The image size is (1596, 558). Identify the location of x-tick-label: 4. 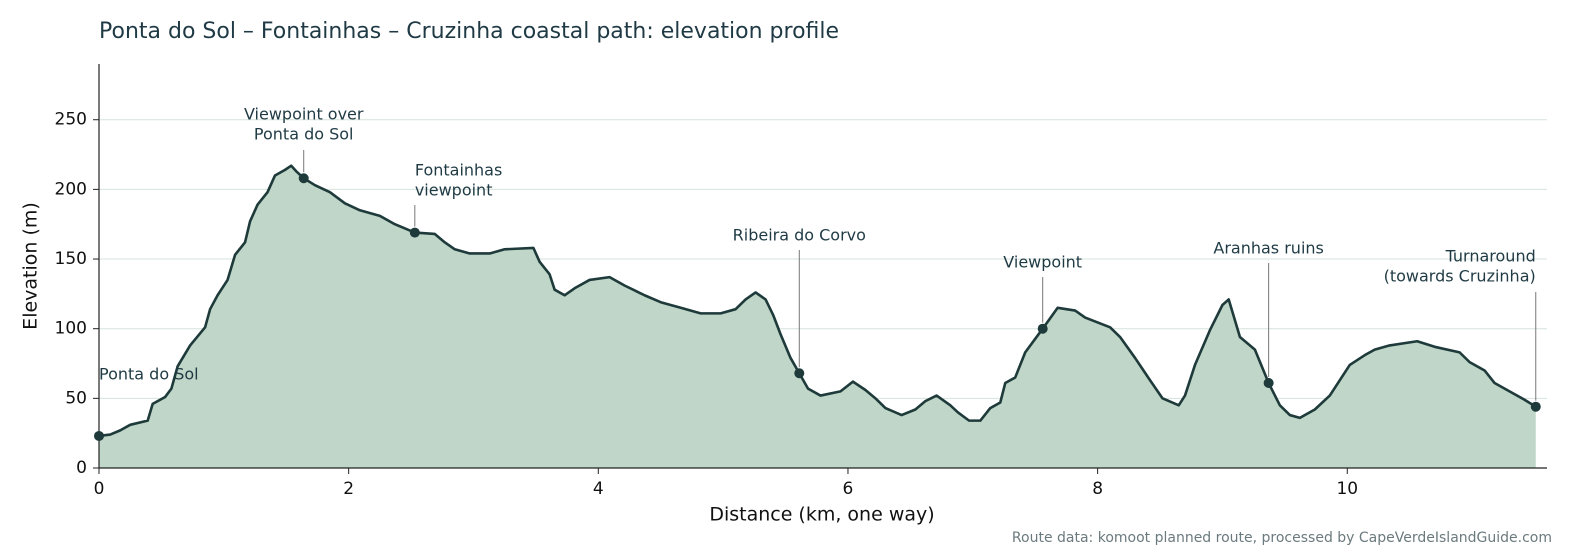
(598, 489).